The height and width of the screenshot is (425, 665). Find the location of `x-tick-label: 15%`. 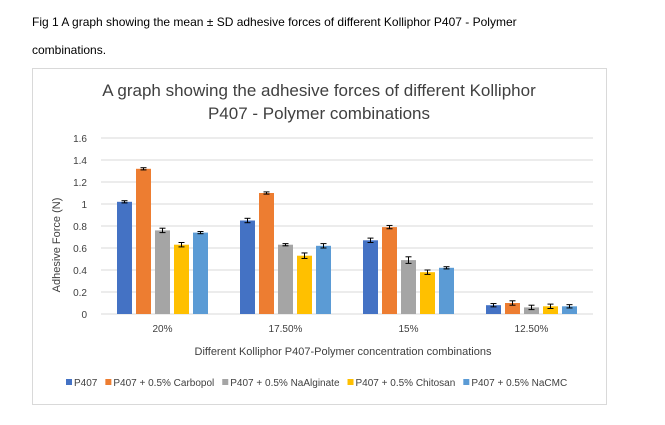

x-tick-label: 15% is located at coordinates (408, 329).